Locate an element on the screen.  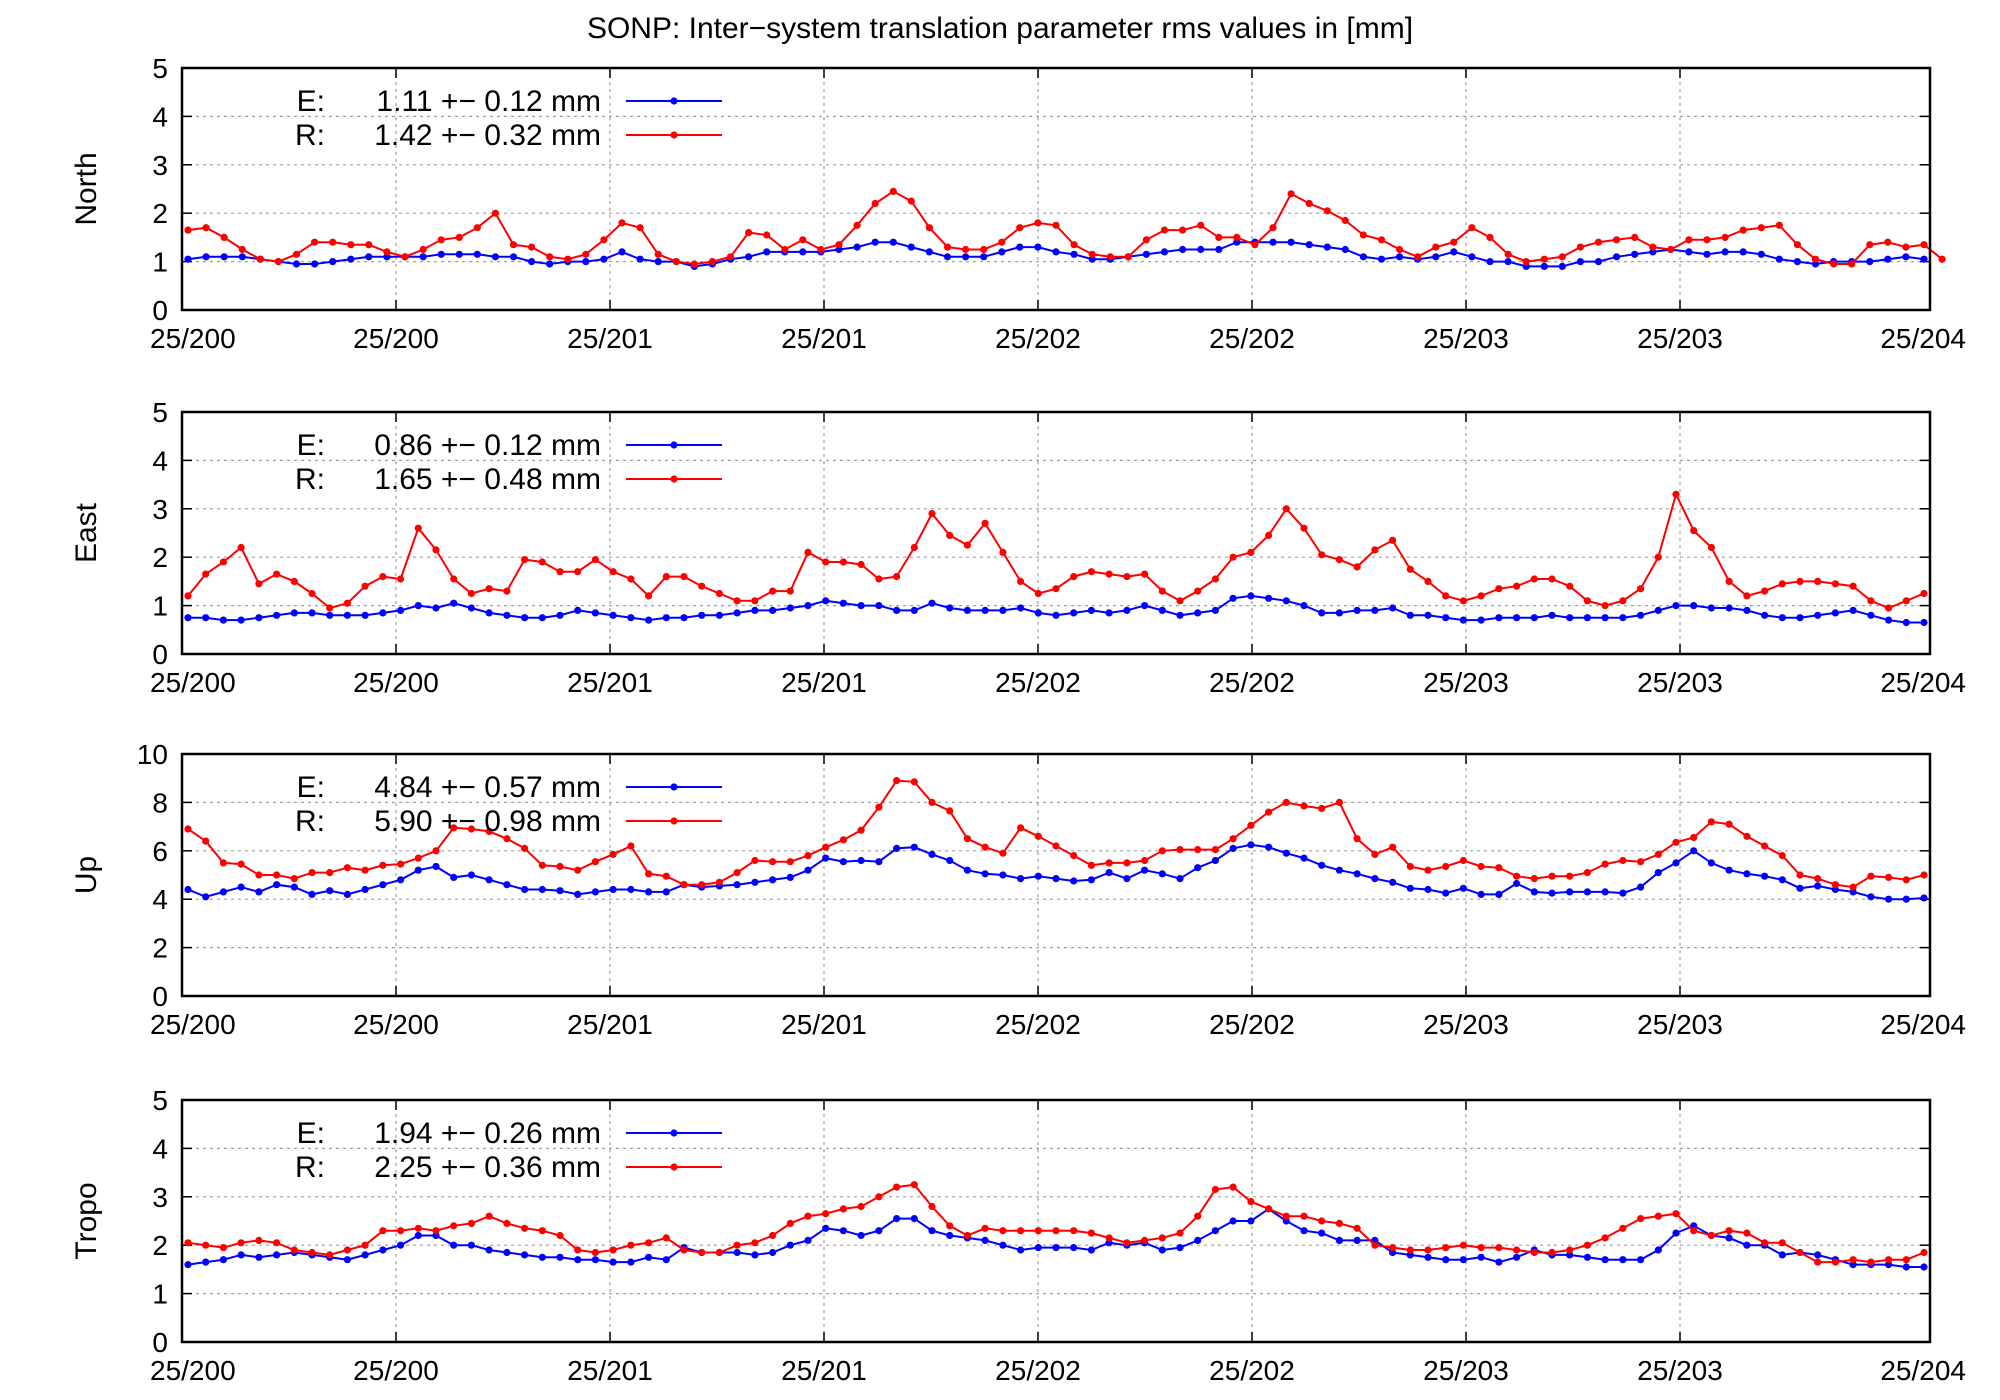
y-axis-label: East is located at coordinates (86, 532).